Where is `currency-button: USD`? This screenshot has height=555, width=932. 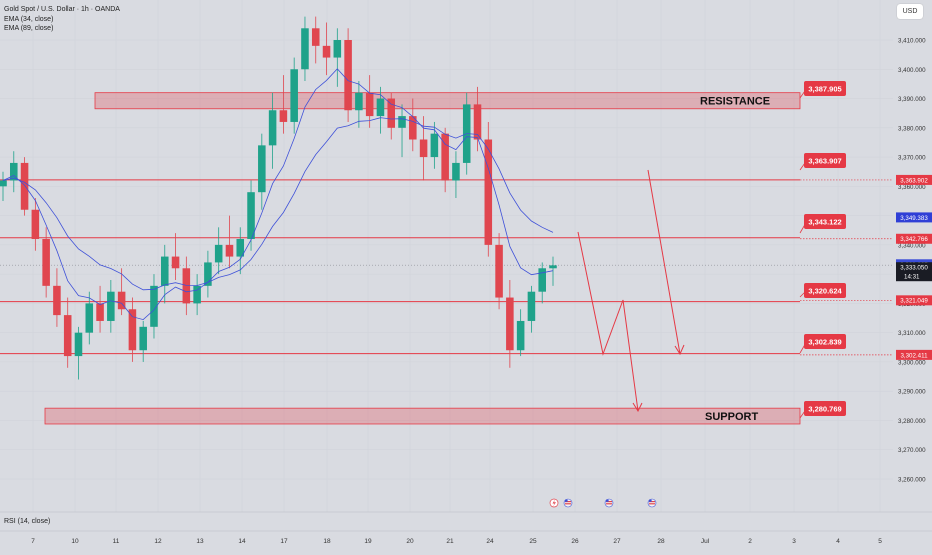
currency-button: USD is located at coordinates (910, 11).